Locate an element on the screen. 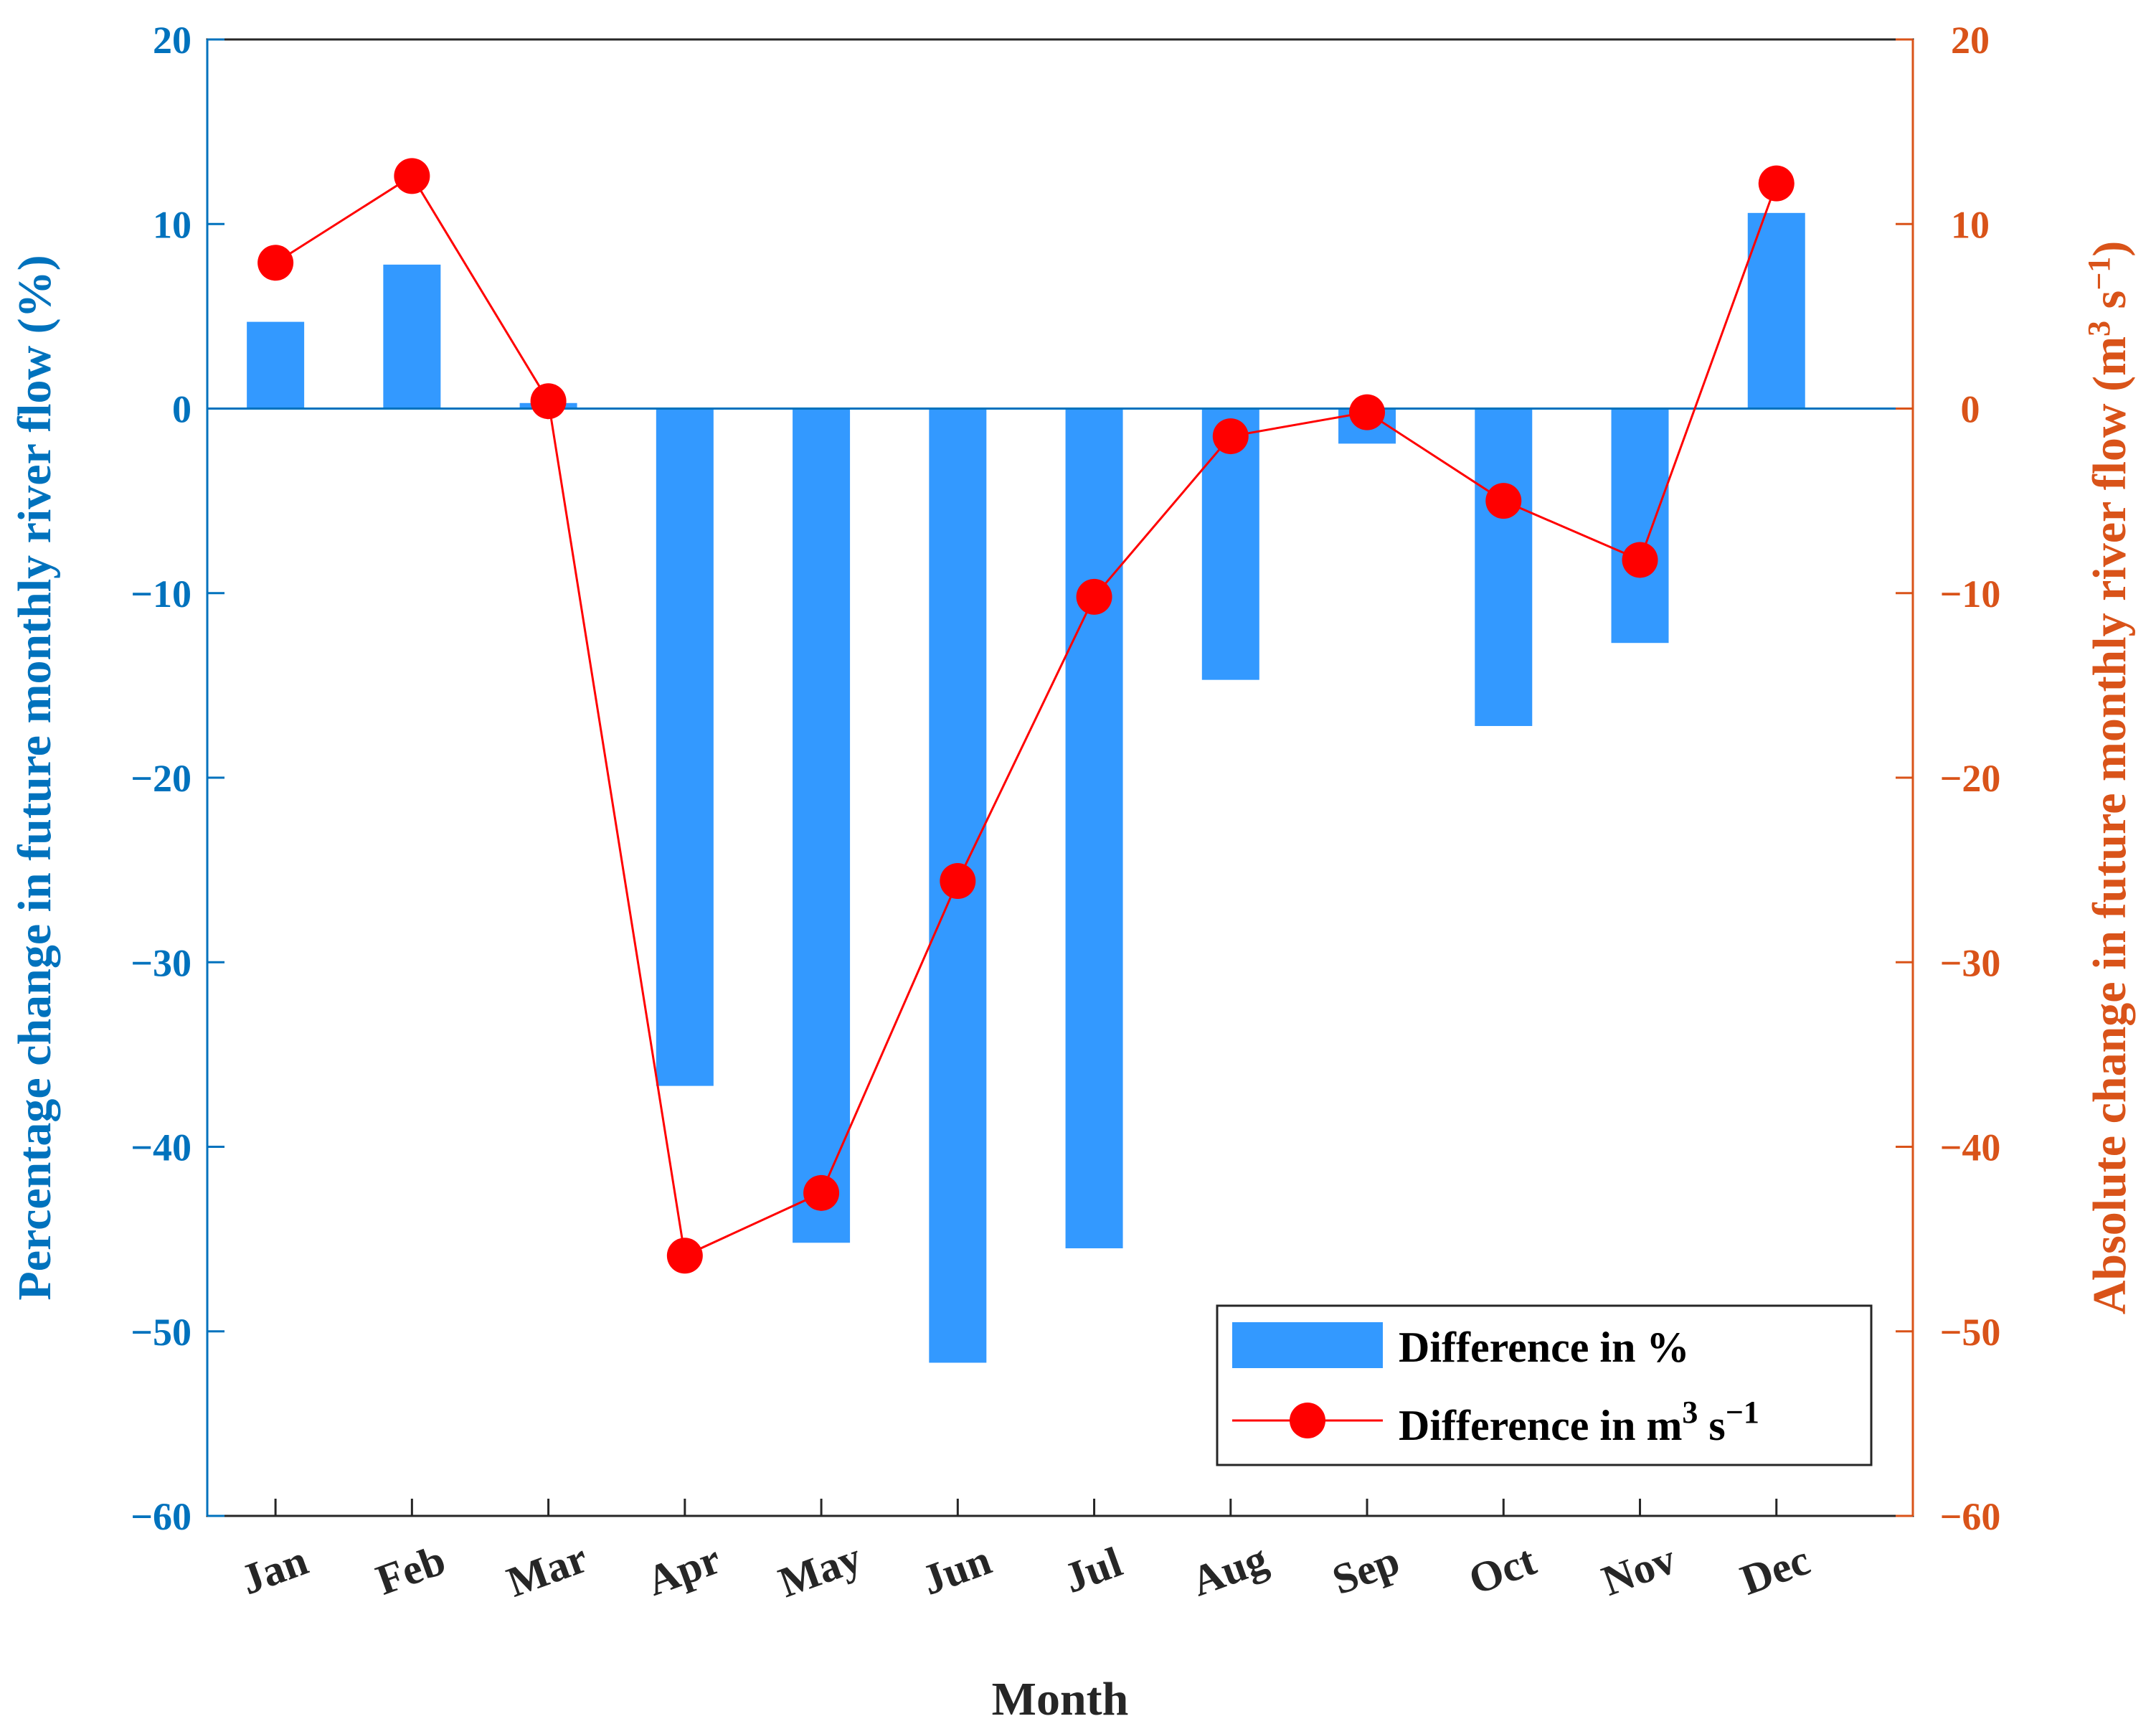  marker-jan is located at coordinates (275, 263).